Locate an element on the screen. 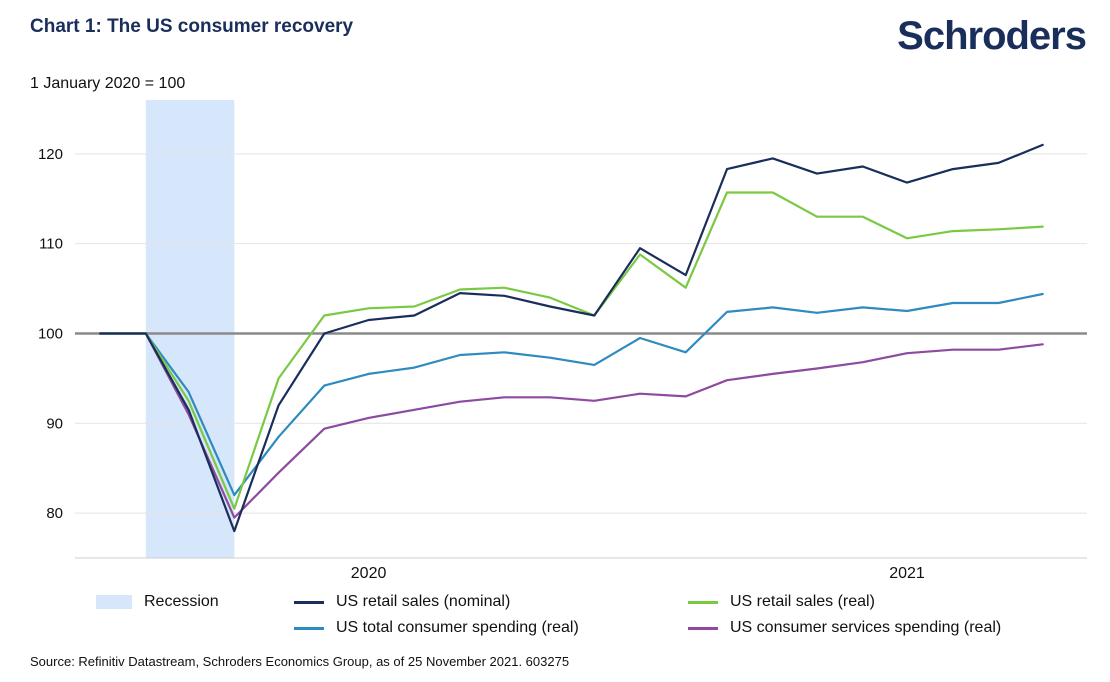  chart-title: Chart 1: The US consumer recovery is located at coordinates (192, 26).